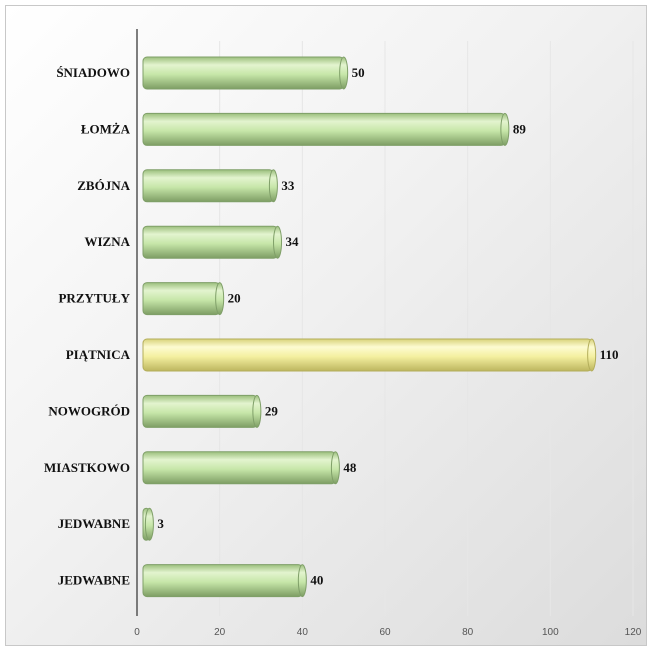 The image size is (652, 651). I want to click on data-label: 33, so click(288, 185).